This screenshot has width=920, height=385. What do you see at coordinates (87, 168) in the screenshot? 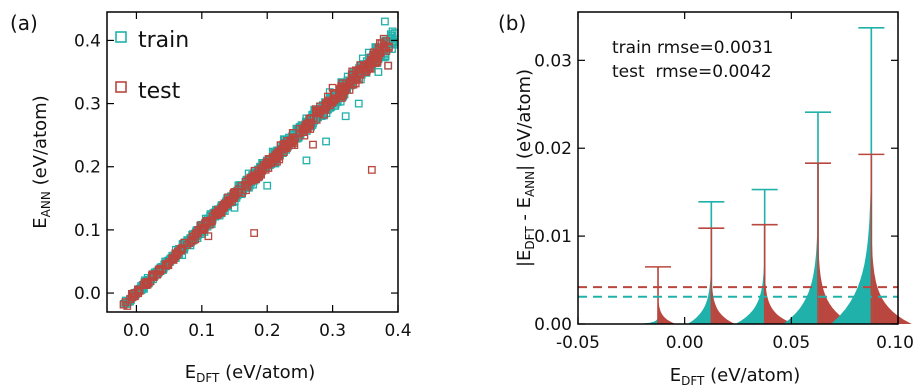
I see `y-tick-label-a: 0.2` at bounding box center [87, 168].